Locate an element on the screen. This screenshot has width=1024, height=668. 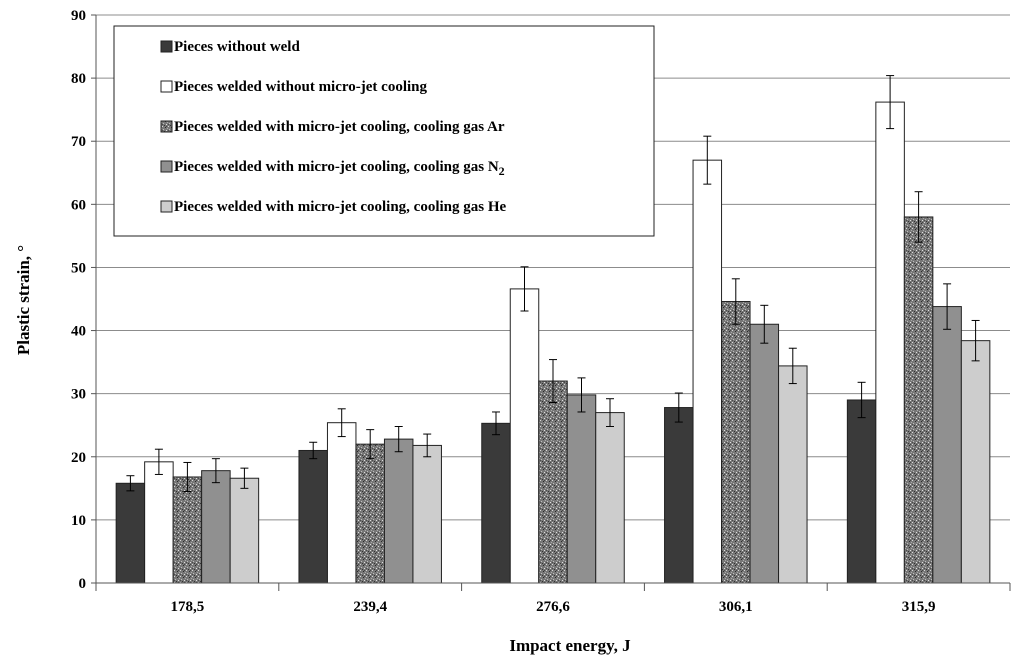
y-tick-label: 40 is located at coordinates (78, 332).